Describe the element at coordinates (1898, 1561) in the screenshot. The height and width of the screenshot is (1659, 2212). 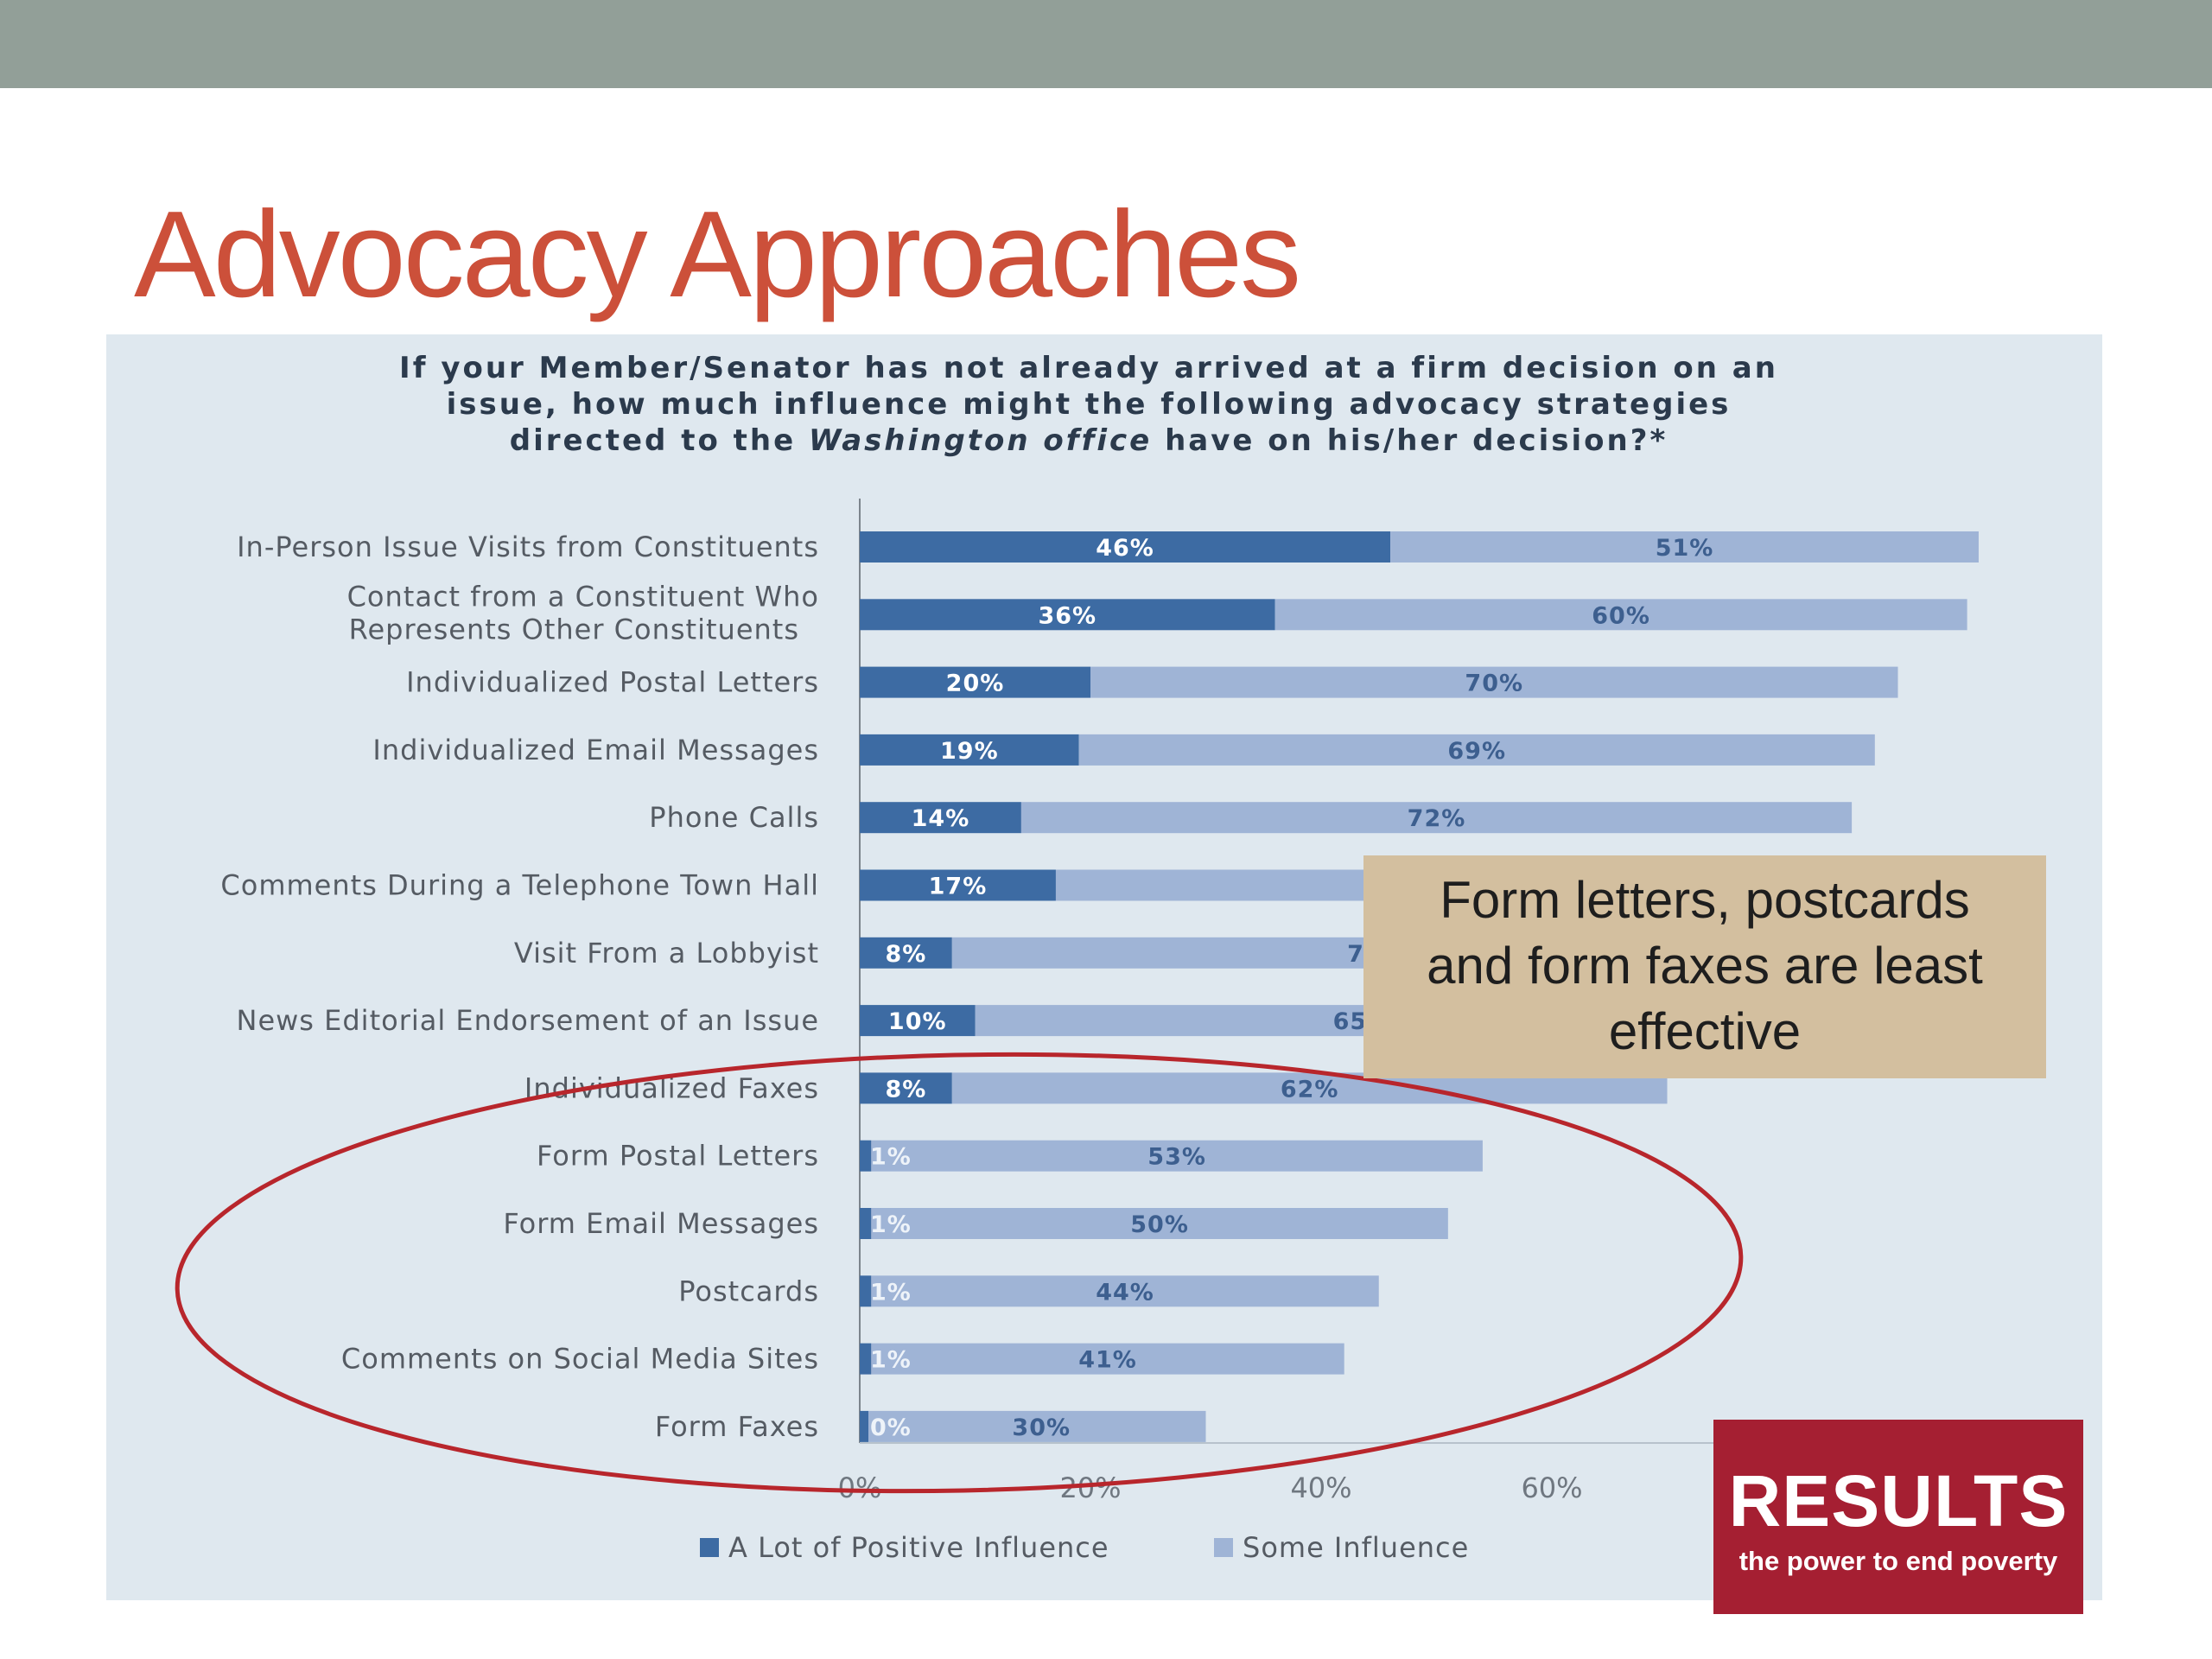
I see `logo-tagline: the power to end poverty` at that location.